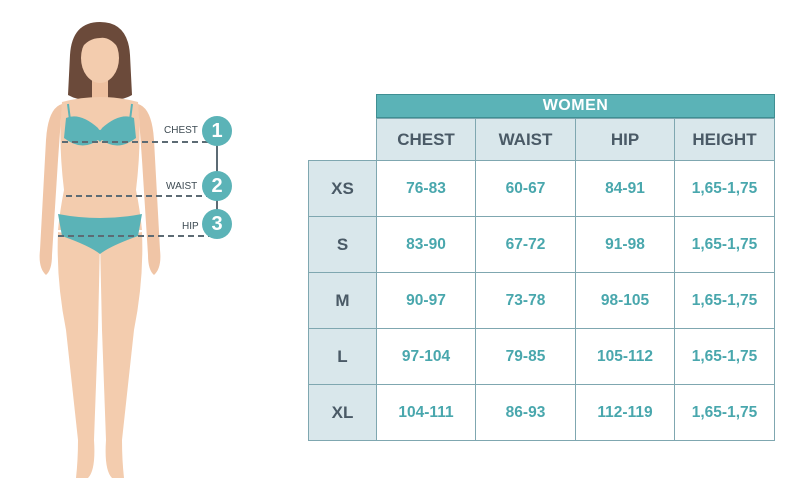 The width and height of the screenshot is (800, 493). What do you see at coordinates (525, 139) in the screenshot?
I see `col-header-waist: WAIST` at bounding box center [525, 139].